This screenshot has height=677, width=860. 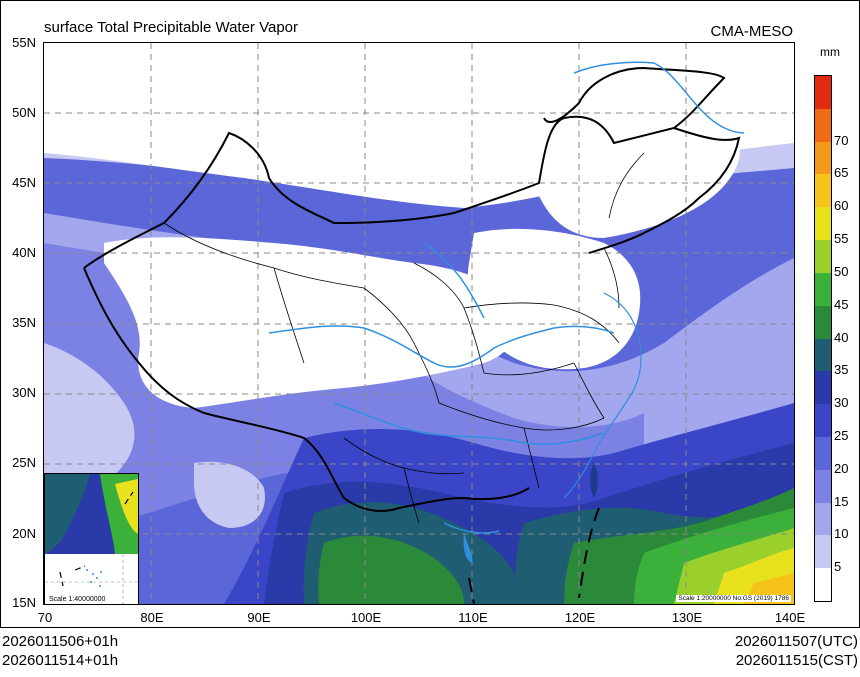 What do you see at coordinates (830, 52) in the screenshot?
I see `colorbar-unit: mm` at bounding box center [830, 52].